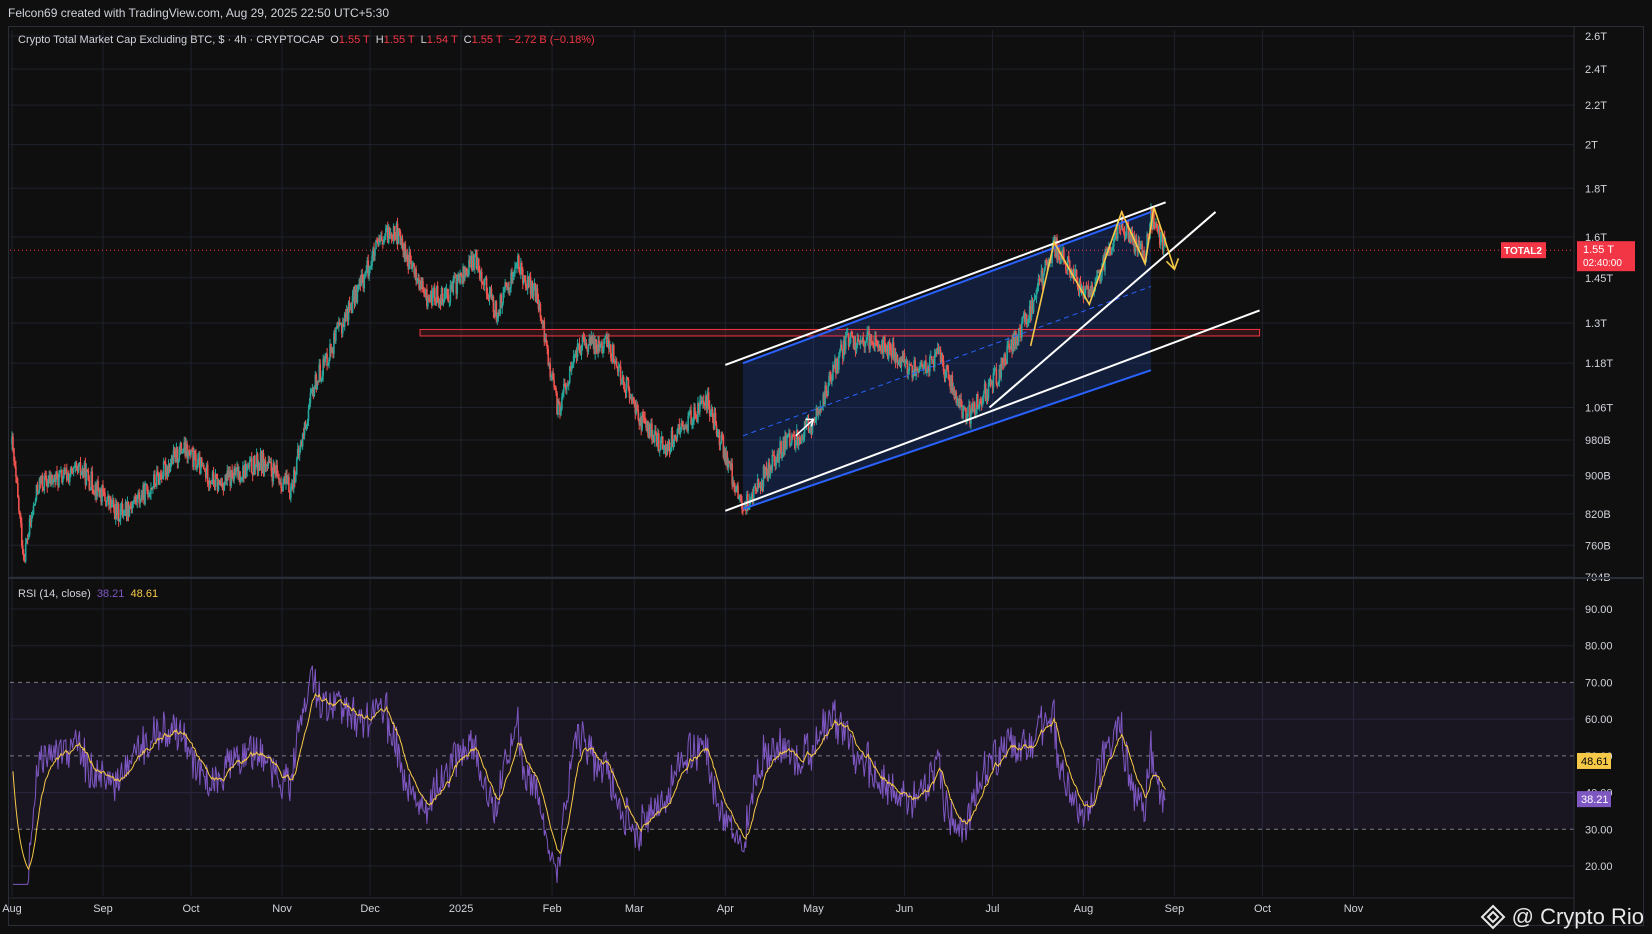  What do you see at coordinates (1602, 263) in the screenshot?
I see `price-tag-countdown: 02:40:00` at bounding box center [1602, 263].